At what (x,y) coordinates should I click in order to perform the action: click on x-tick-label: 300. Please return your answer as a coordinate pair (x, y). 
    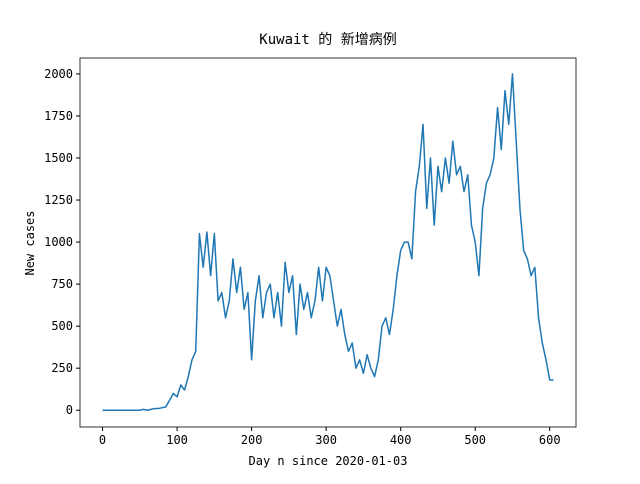
    Looking at the image, I should click on (326, 440).